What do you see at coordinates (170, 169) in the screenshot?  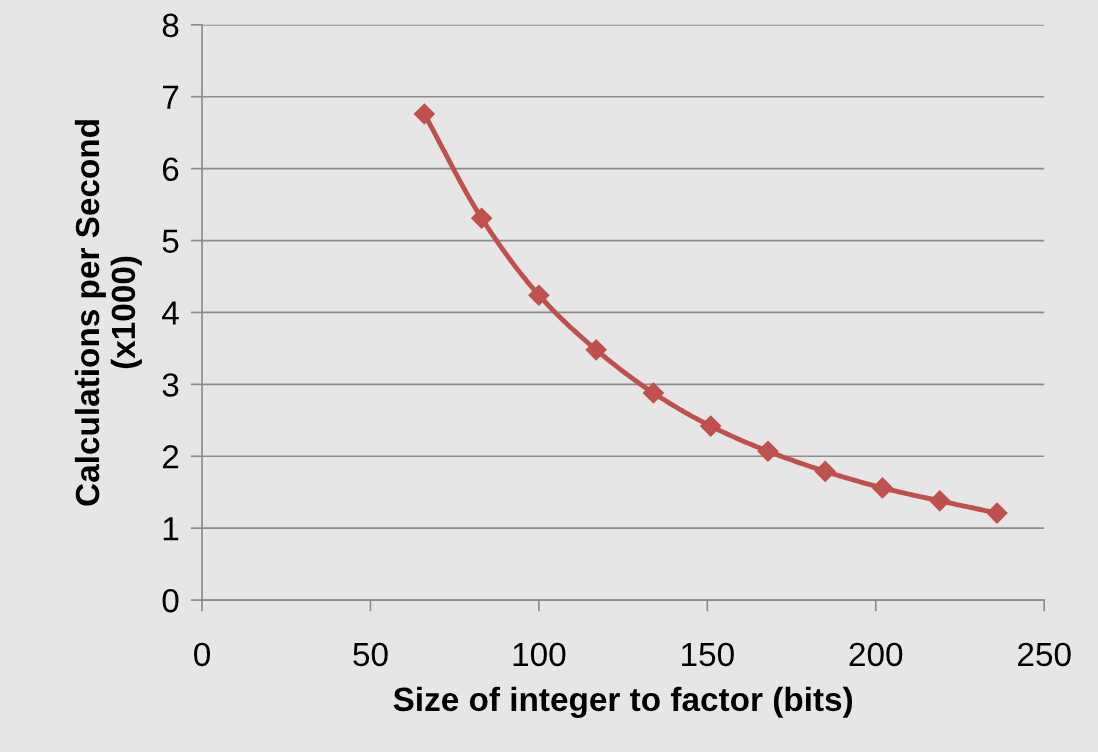 I see `y-tick-label: 6` at bounding box center [170, 169].